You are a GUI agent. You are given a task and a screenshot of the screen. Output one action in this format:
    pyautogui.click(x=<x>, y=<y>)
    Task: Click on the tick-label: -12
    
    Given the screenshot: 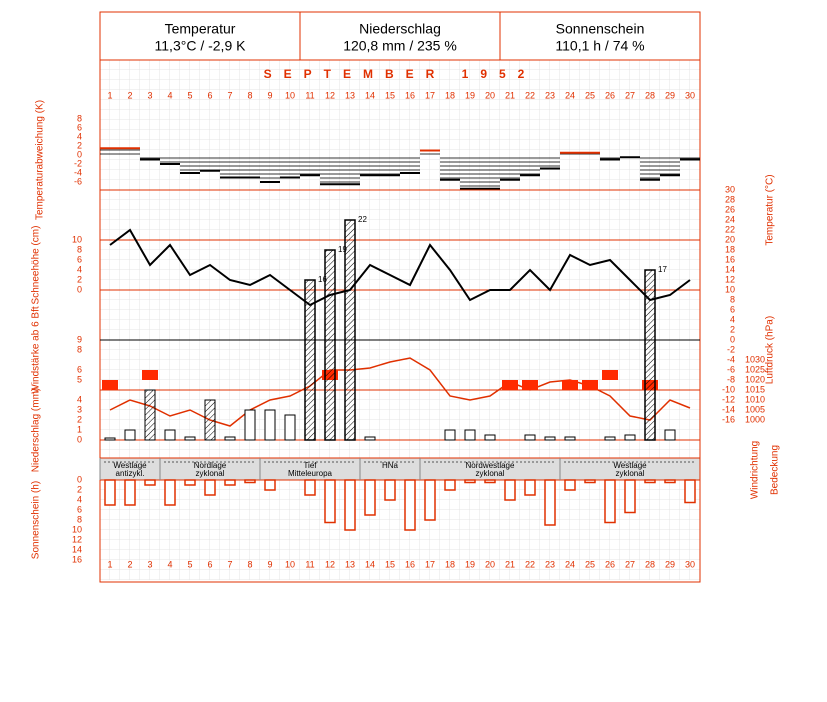 What is the action you would take?
    pyautogui.click(x=728, y=399)
    